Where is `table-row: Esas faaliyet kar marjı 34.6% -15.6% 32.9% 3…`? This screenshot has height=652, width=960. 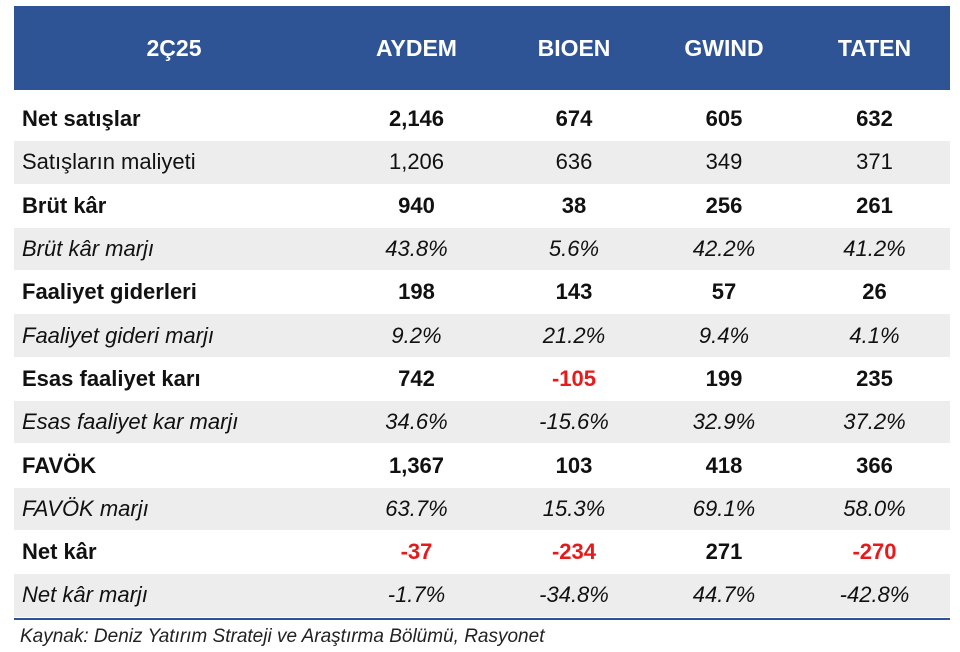
table-row: Esas faaliyet kar marjı 34.6% -15.6% 32.9% 3… is located at coordinates (482, 423).